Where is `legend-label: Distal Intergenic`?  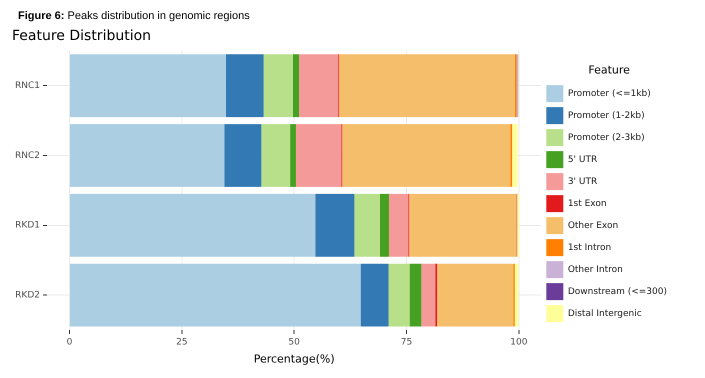
legend-label: Distal Intergenic is located at coordinates (605, 313).